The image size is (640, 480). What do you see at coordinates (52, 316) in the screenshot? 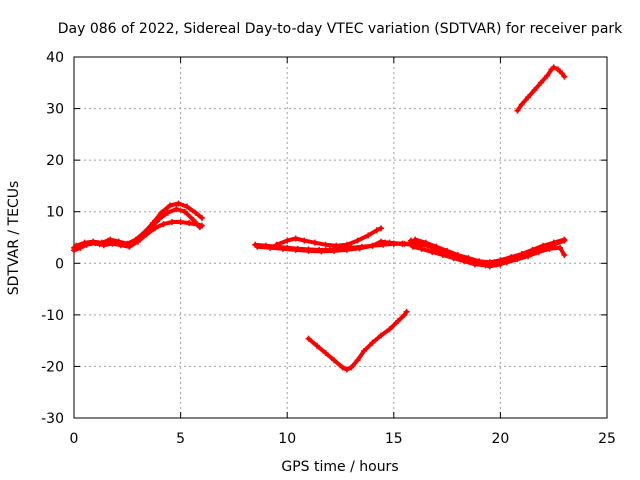
I see `y-tick-label: -10` at bounding box center [52, 316].